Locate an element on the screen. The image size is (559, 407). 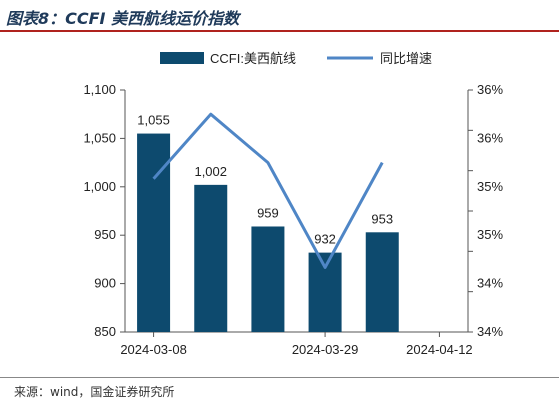
source-divider is located at coordinates (279, 377).